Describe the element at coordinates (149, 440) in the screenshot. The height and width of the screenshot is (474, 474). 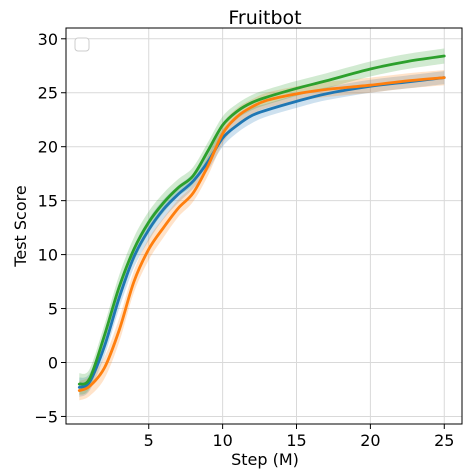
I see `x-tick-label: 5` at that location.